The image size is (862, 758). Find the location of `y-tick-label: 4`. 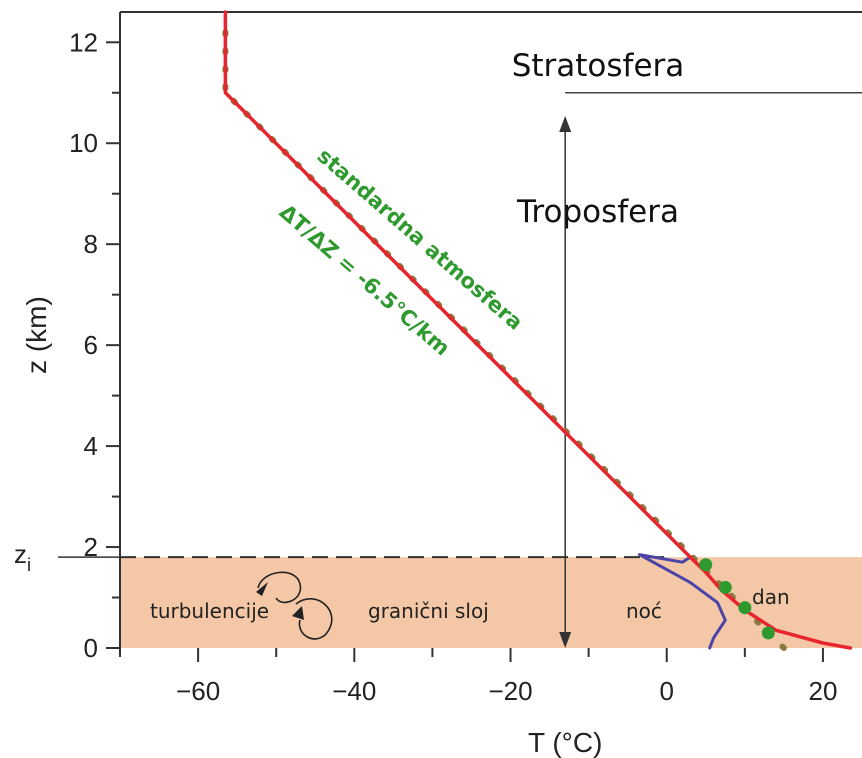

y-tick-label: 4 is located at coordinates (91, 446).